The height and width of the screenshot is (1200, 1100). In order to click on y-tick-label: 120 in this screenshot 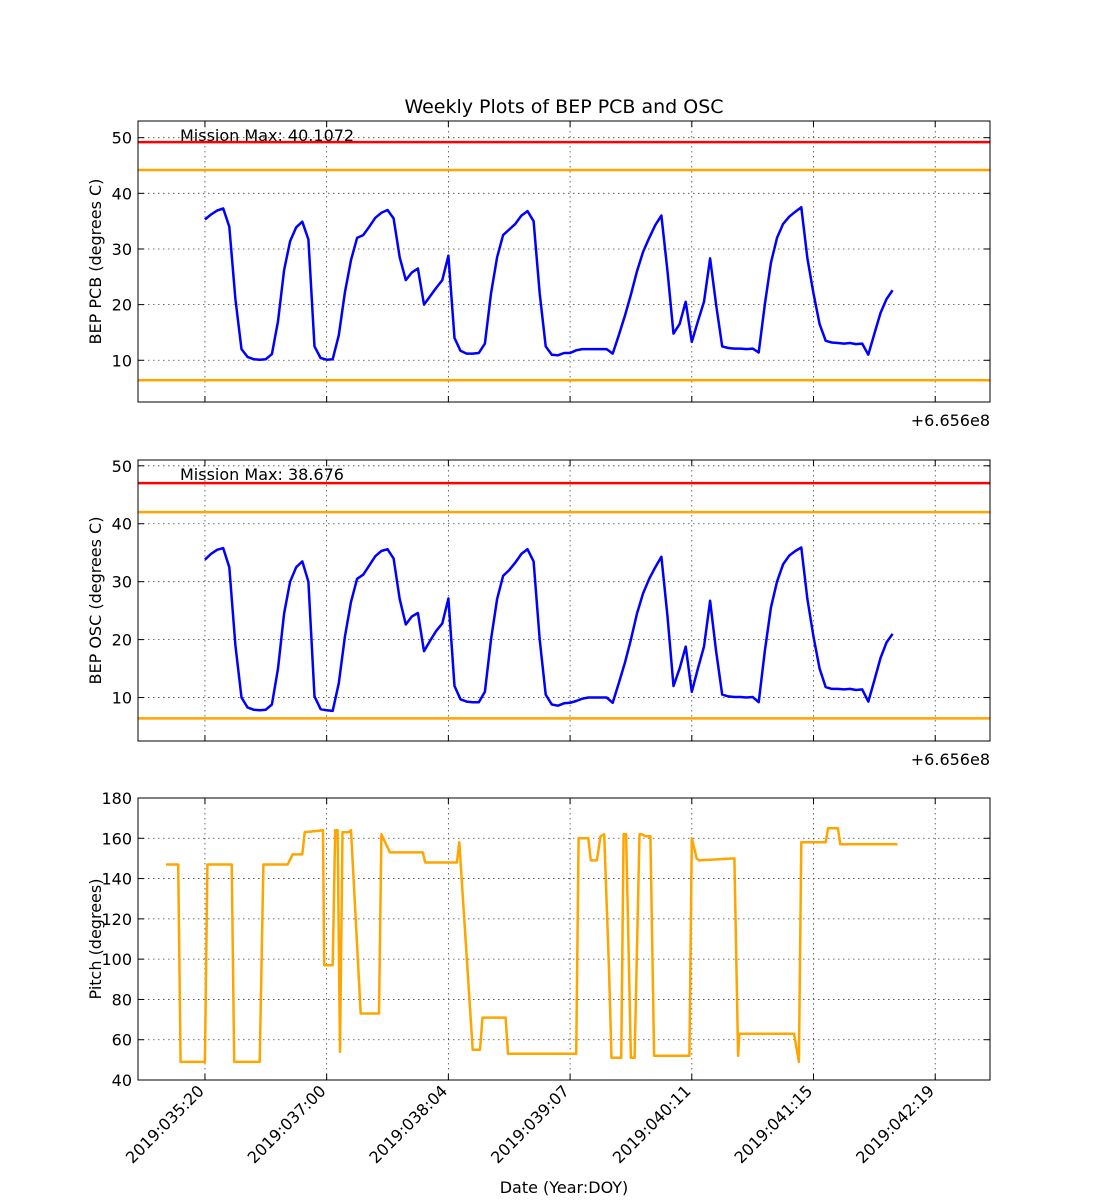, I will do `click(116, 919)`.